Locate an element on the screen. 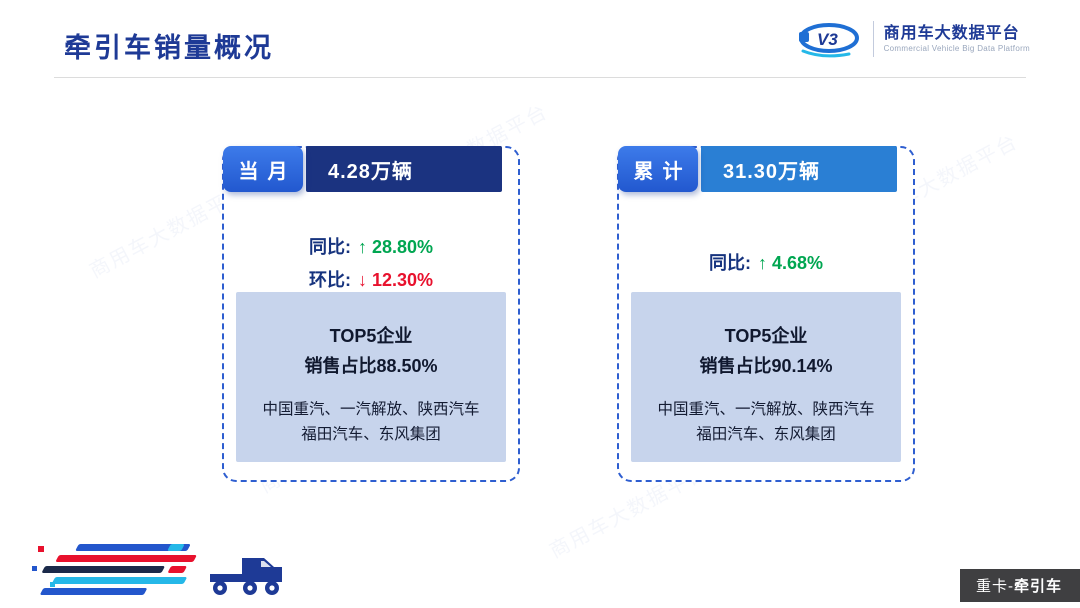  metric-mom: 环比: ↓ 12.30% is located at coordinates (371, 279).